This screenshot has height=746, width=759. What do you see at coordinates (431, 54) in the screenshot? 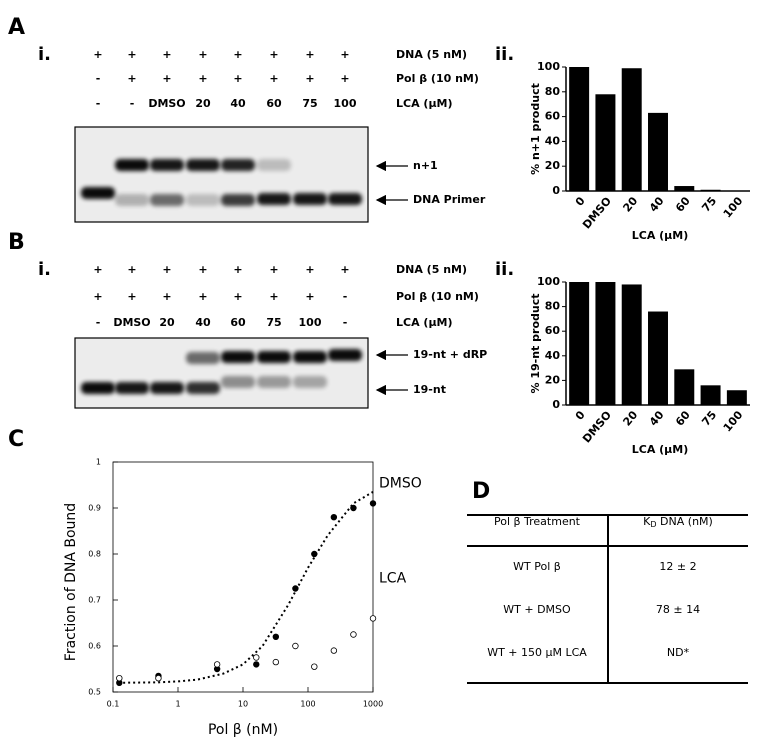
I see `row-label: DNA (5 nM)` at bounding box center [431, 54].